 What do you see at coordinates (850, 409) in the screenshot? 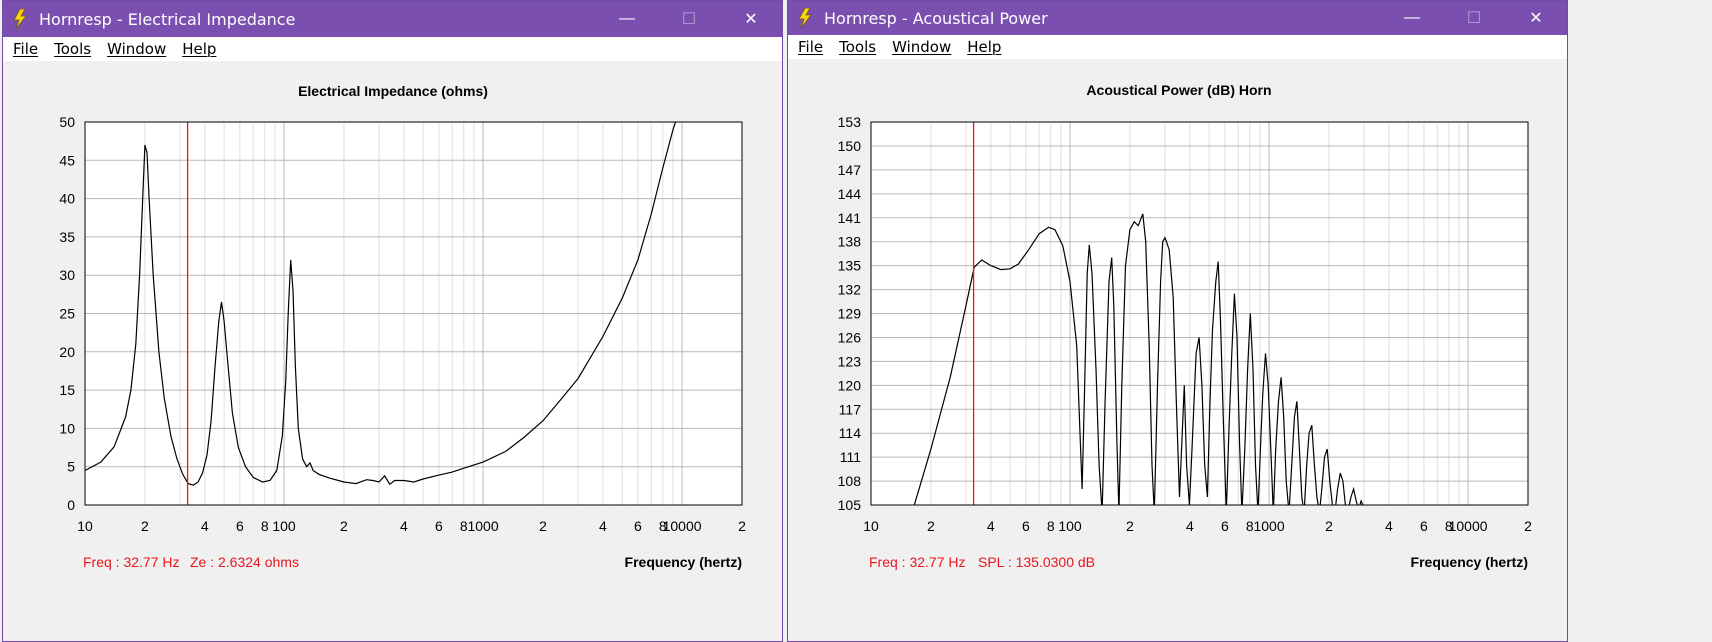
I see `y-tick-label: 117` at bounding box center [850, 409].